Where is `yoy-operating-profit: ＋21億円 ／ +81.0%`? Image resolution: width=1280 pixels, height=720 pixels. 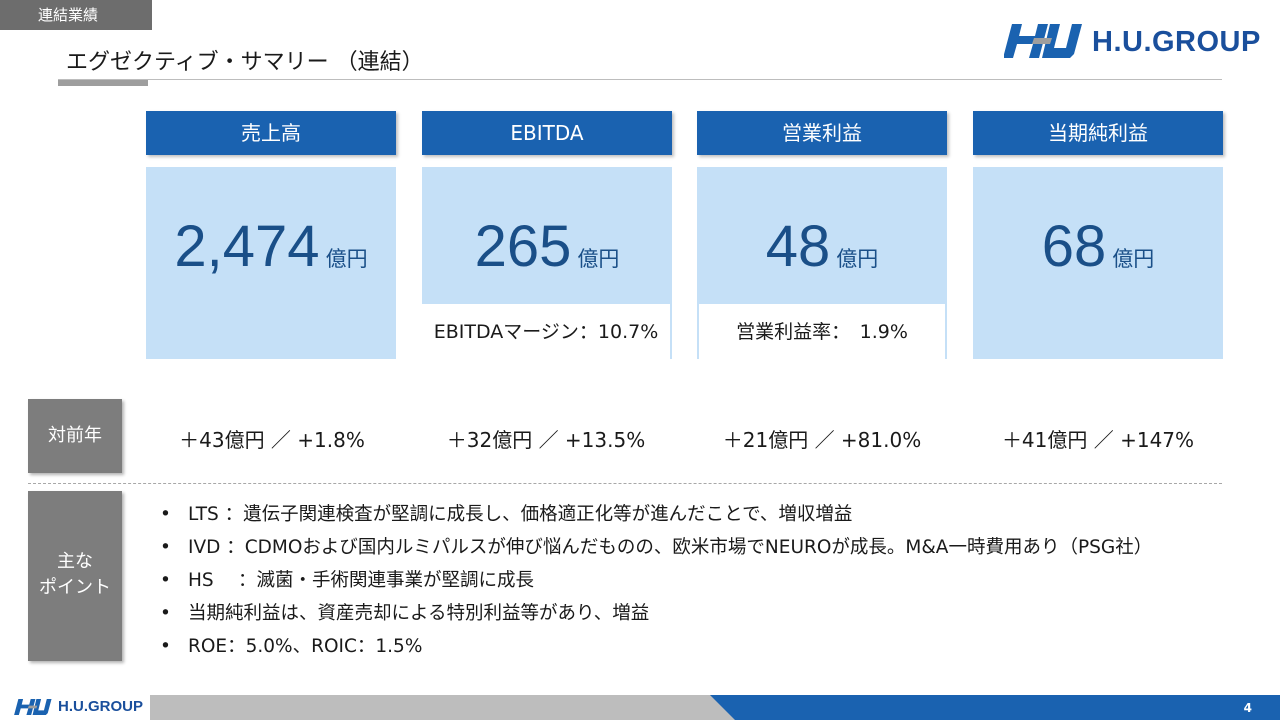
yoy-operating-profit: ＋21億円 ／ +81.0% is located at coordinates (822, 440).